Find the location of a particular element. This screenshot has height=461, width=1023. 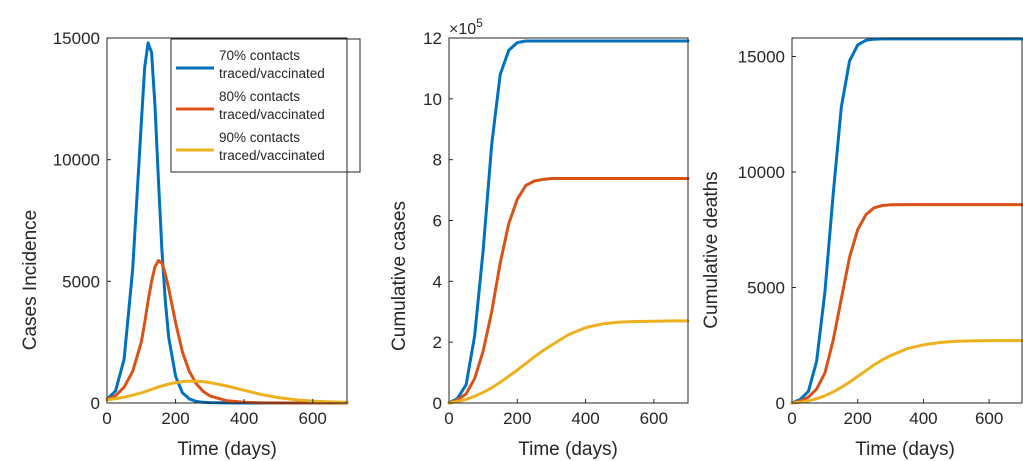

y-tick-label: 2 is located at coordinates (437, 342).